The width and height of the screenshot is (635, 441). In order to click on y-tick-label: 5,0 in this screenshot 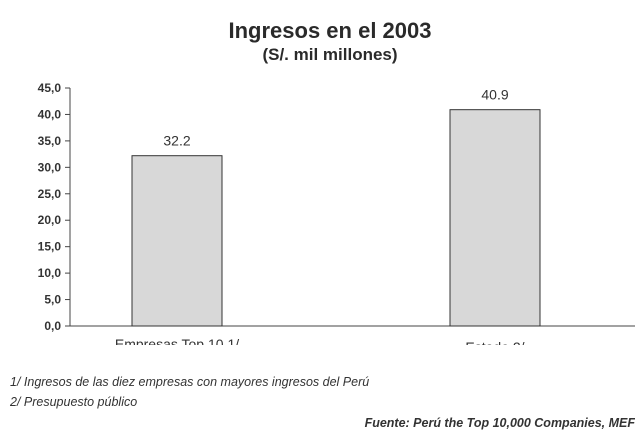, I will do `click(52, 300)`.